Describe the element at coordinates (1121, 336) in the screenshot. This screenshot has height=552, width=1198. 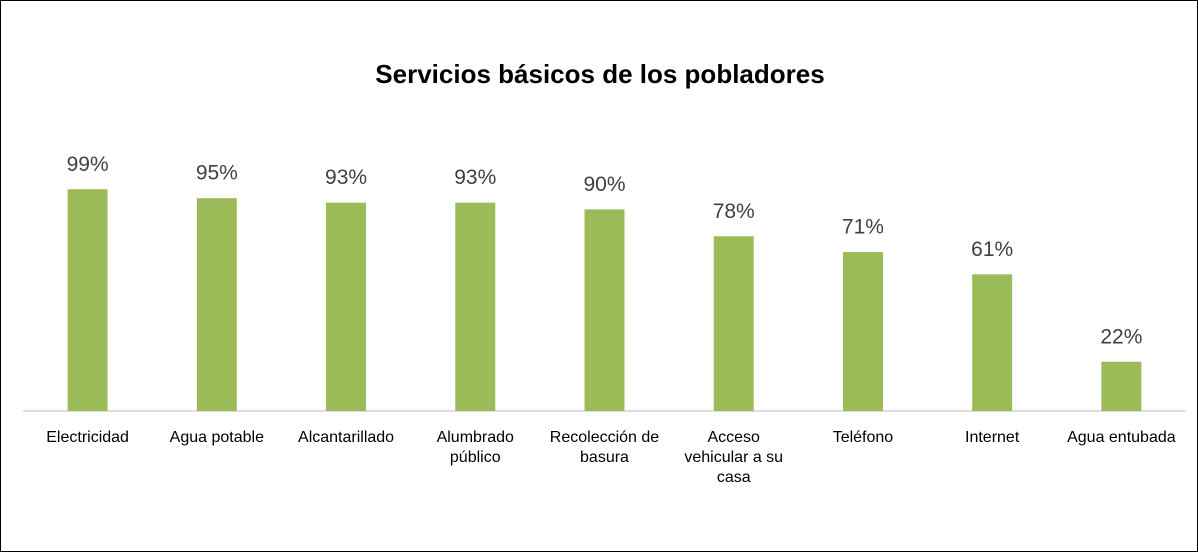
I see `data-label: 22%` at that location.